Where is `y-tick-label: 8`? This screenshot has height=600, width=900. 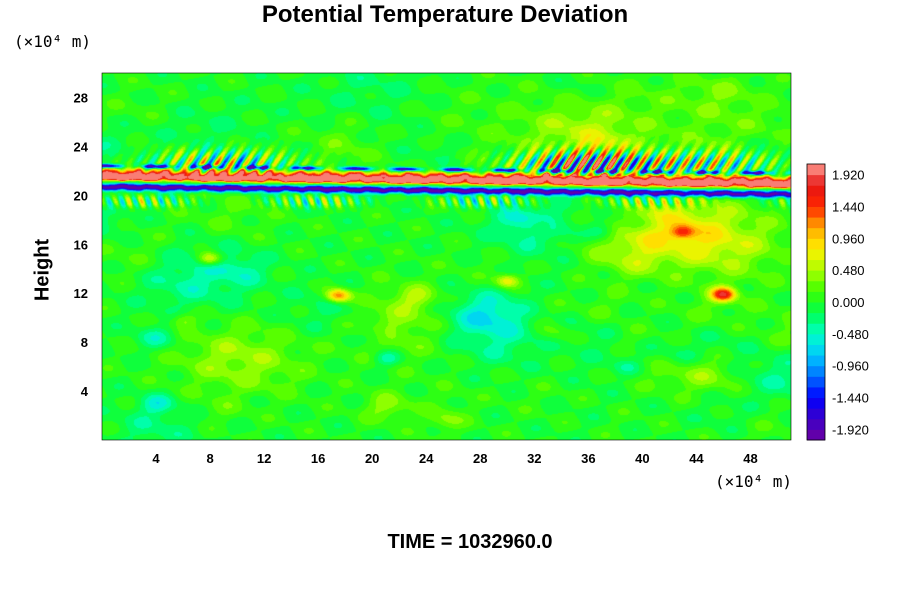 y-tick-label: 8 is located at coordinates (84, 342).